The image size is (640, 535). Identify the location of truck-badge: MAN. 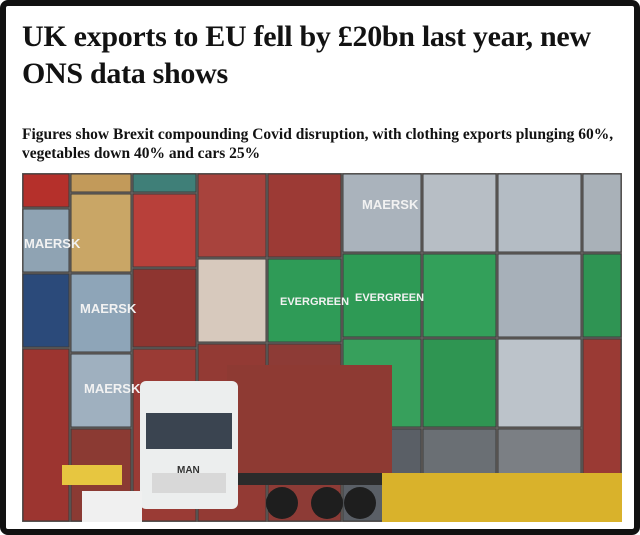
(188, 470).